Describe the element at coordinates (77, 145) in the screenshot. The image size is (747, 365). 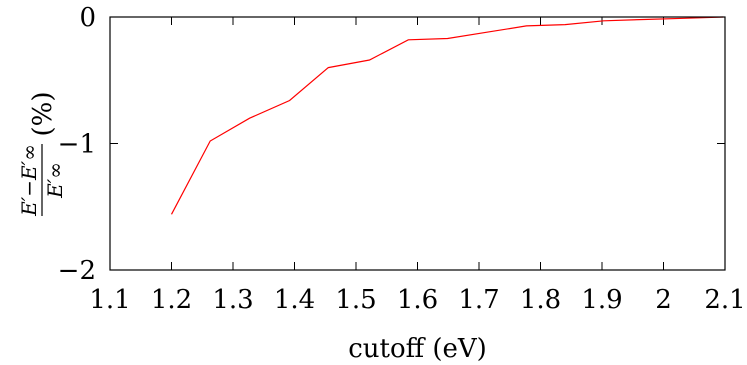
I see `y-tick-label: −1` at that location.